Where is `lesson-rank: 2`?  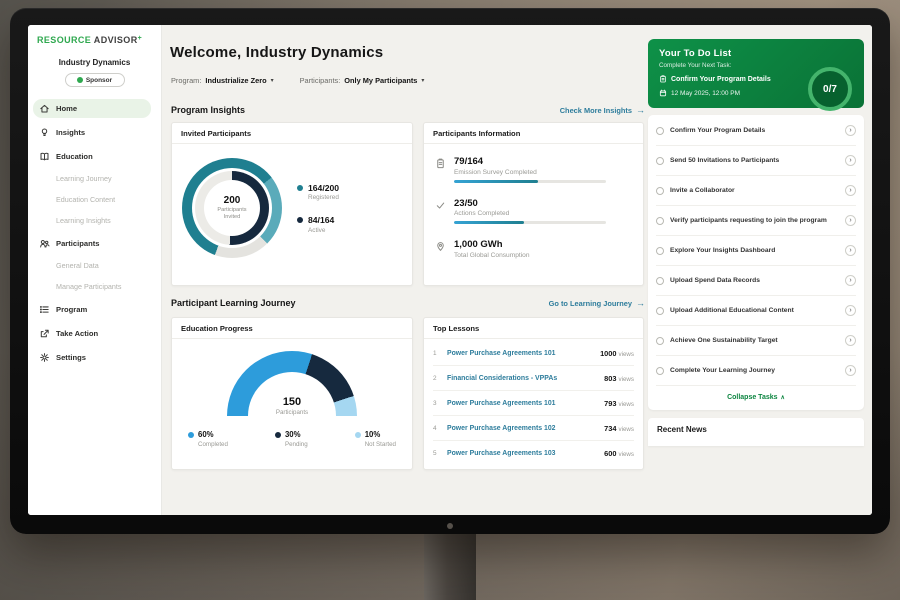 lesson-rank: 2 is located at coordinates (435, 378).